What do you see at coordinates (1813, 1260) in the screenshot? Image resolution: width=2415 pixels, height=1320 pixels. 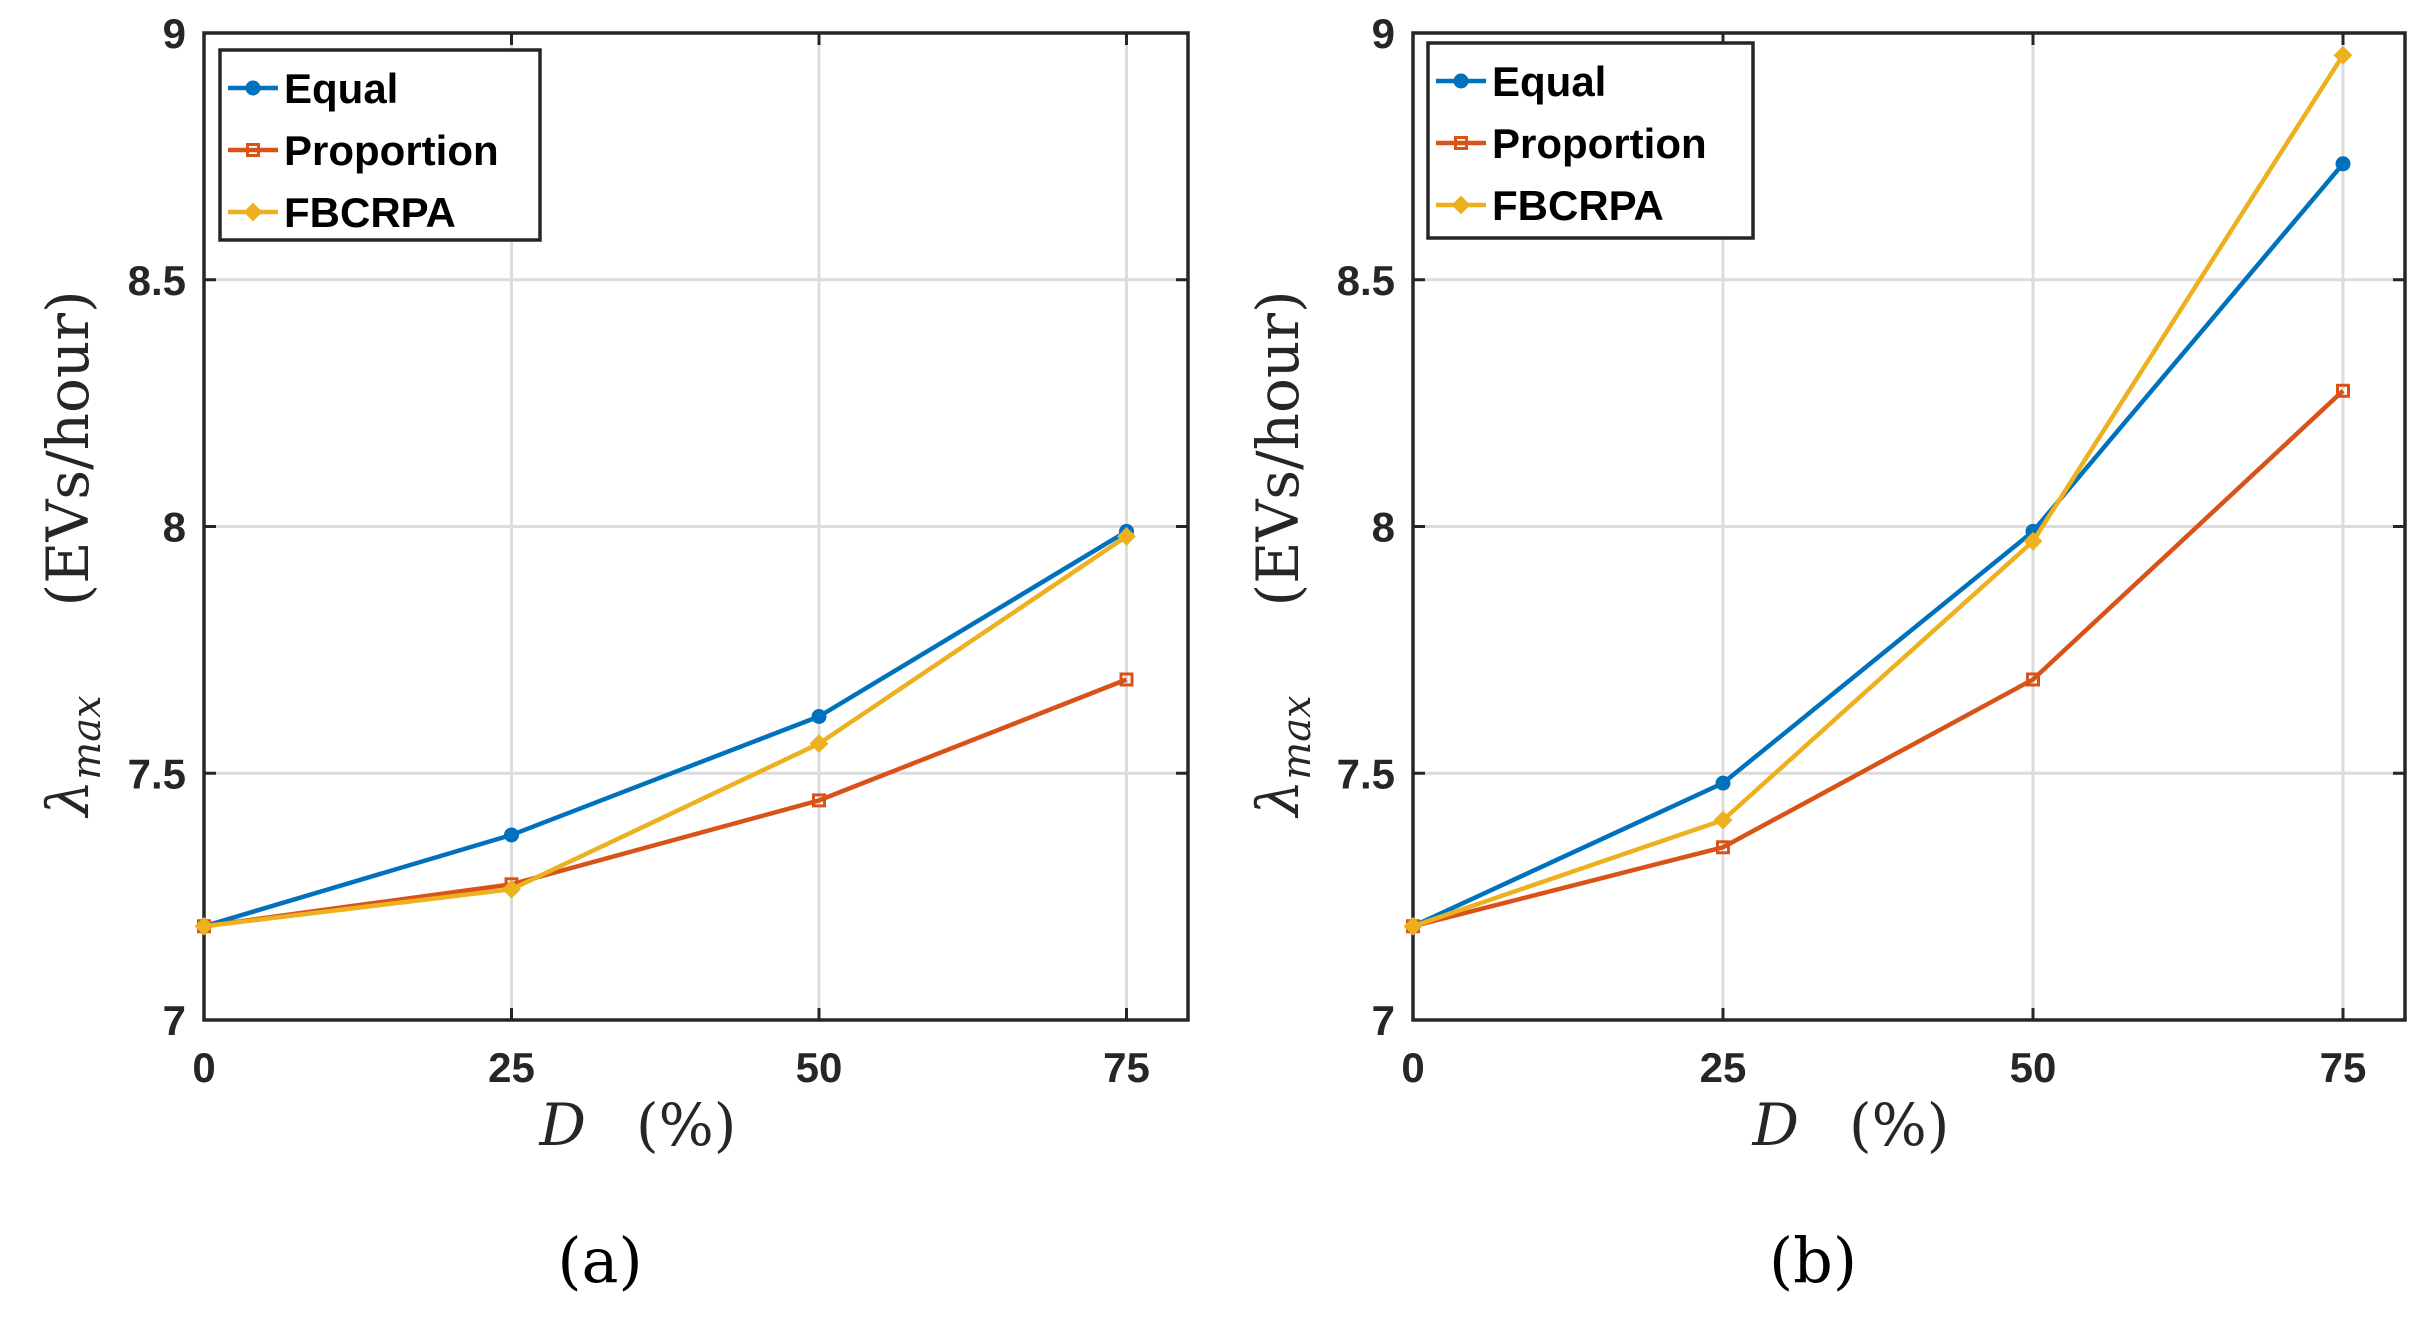 I see `panel-label: (b)` at bounding box center [1813, 1260].